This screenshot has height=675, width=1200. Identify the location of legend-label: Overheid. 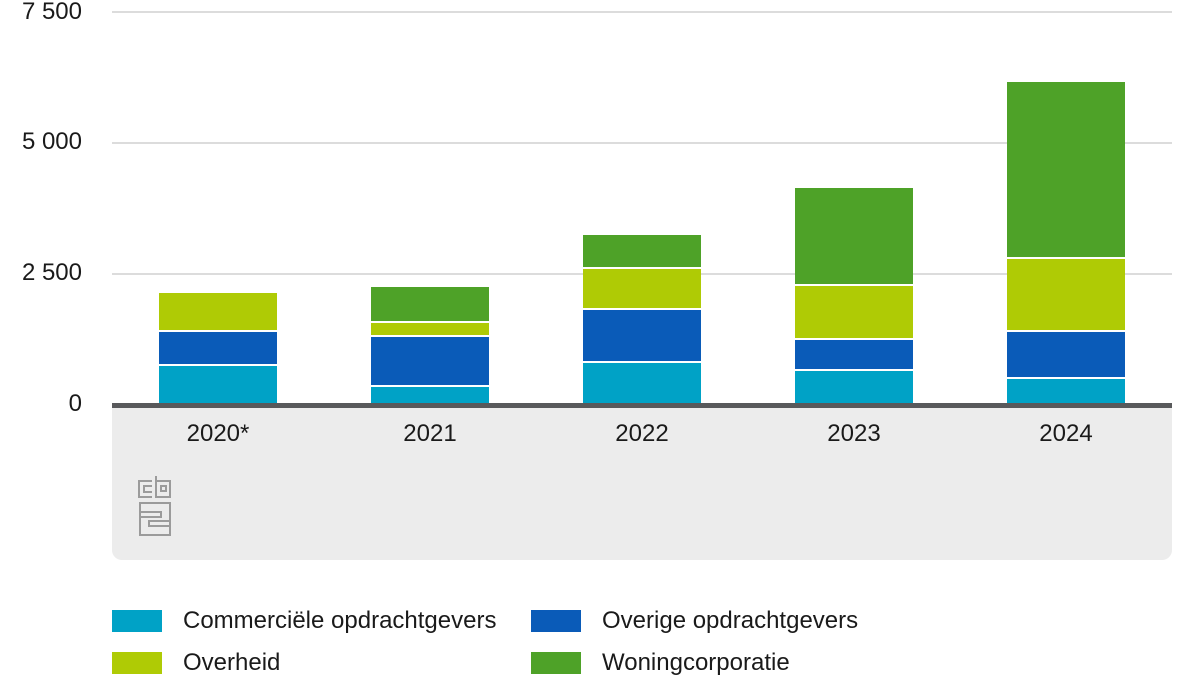
(232, 662).